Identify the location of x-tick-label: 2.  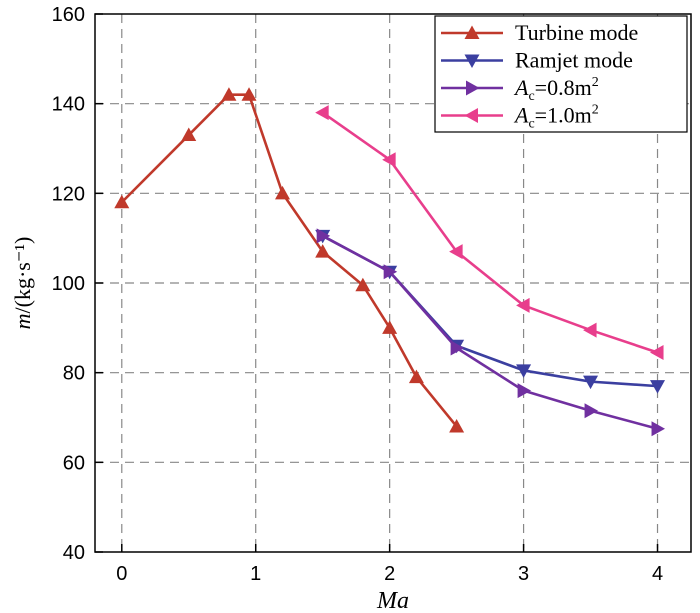
(389, 574).